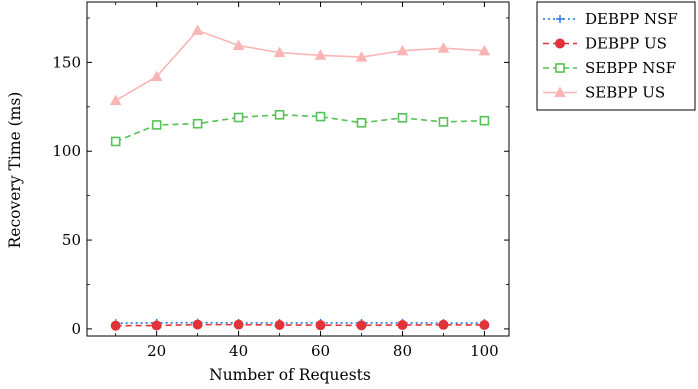 This screenshot has width=698, height=389. Describe the element at coordinates (630, 68) in the screenshot. I see `legend-label: SEBPP NSF` at that location.